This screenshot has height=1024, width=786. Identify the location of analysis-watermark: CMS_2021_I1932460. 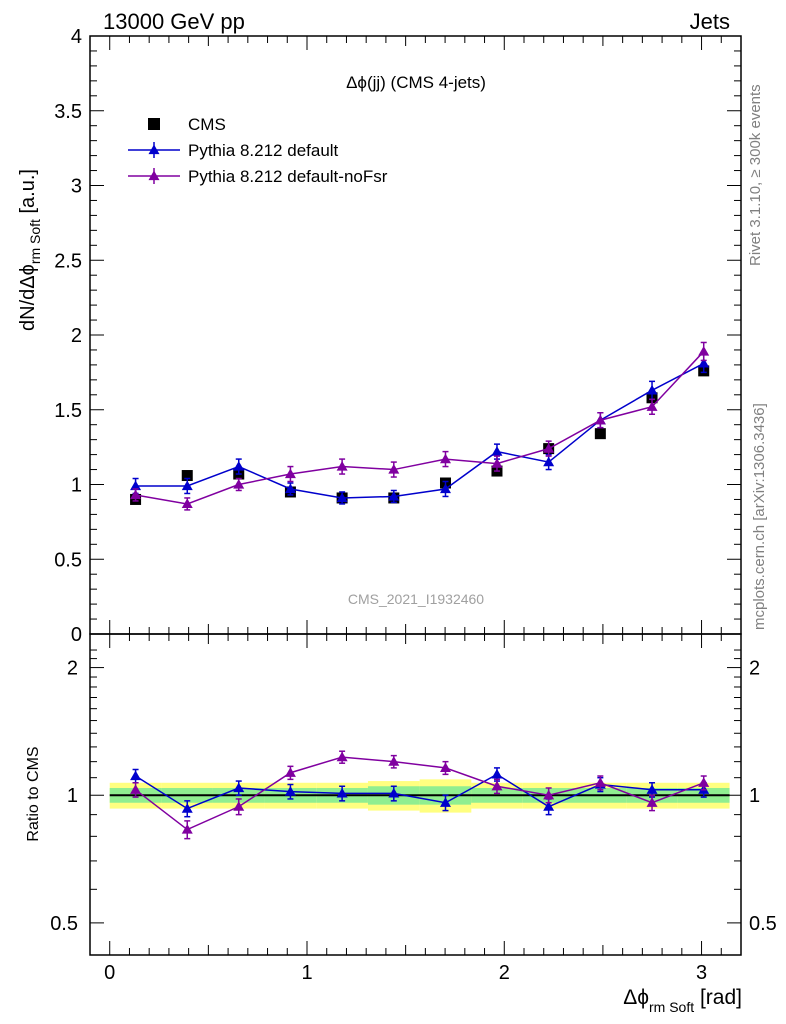
(416, 599).